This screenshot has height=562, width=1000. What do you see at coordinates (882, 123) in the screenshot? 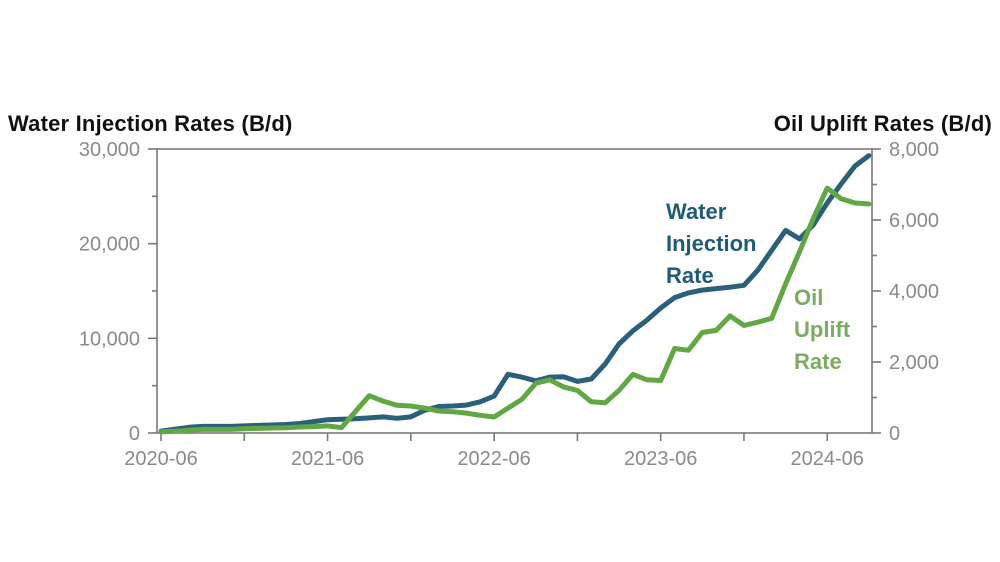
I see `right-axis-title: Oil Uplift Rates (B/d)` at bounding box center [882, 123].